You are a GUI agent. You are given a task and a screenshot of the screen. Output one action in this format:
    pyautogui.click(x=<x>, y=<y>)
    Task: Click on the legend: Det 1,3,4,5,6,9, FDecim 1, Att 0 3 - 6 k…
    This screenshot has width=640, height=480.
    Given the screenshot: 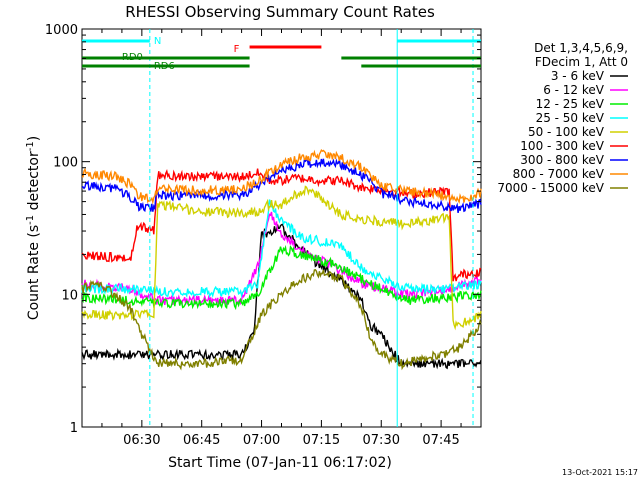 What is the action you would take?
    pyautogui.click(x=562, y=118)
    